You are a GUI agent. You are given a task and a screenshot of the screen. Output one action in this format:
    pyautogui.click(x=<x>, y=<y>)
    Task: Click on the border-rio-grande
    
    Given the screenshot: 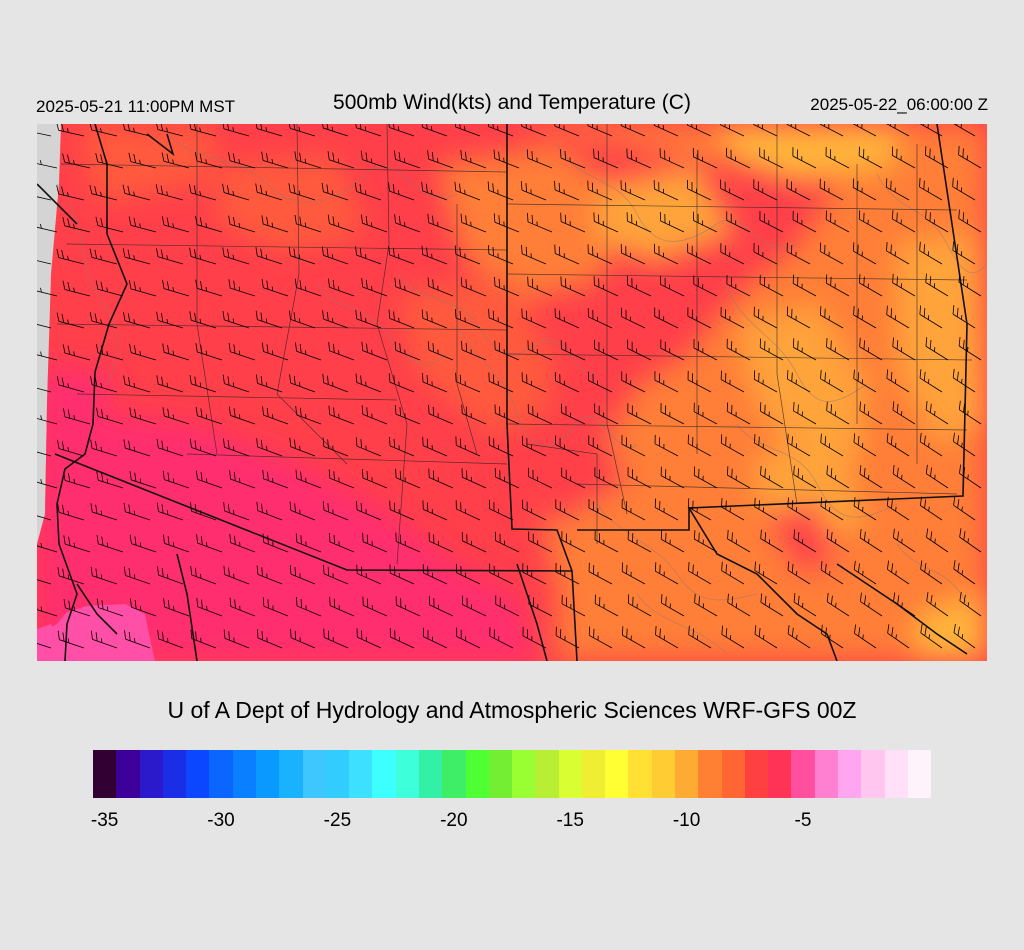 What is the action you would take?
    pyautogui.click(x=902, y=609)
    